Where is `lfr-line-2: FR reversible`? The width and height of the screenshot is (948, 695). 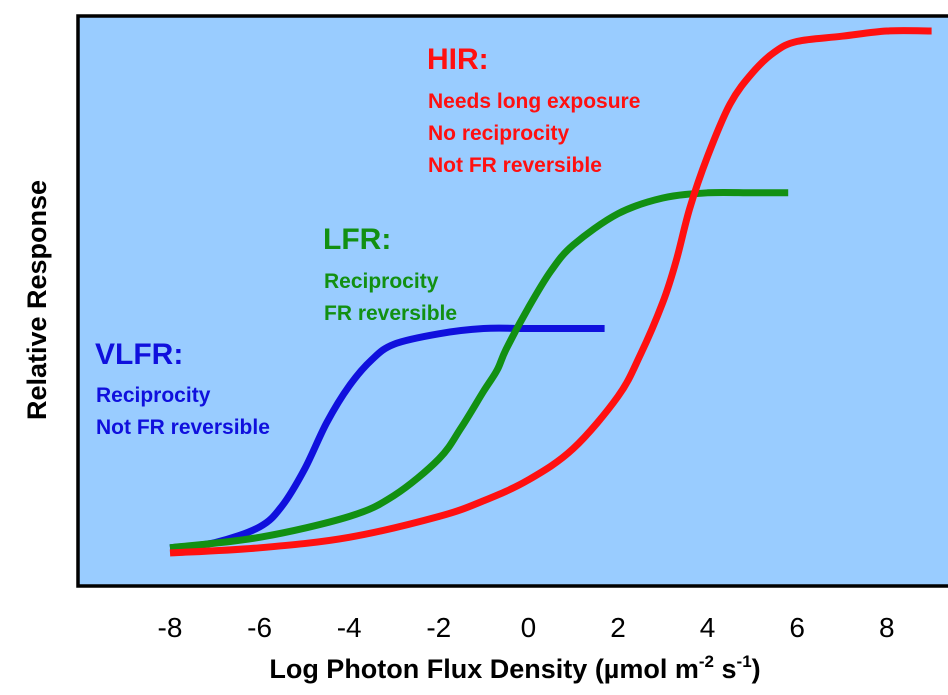
lfr-line-2: FR reversible is located at coordinates (390, 313).